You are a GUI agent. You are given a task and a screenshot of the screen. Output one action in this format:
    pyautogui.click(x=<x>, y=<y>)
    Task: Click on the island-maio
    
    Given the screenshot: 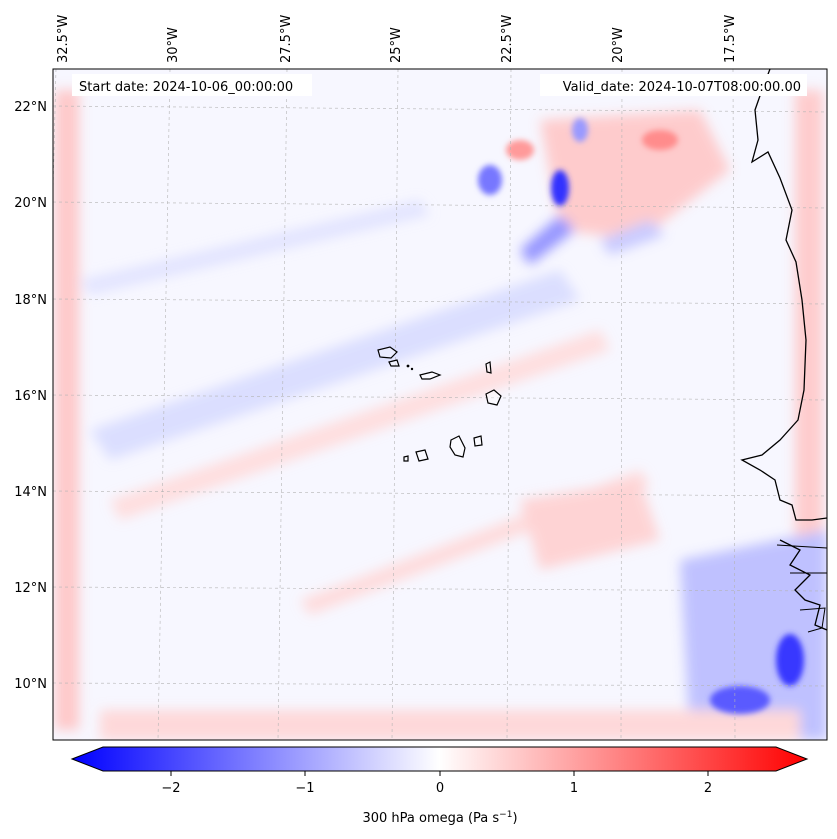 What is the action you would take?
    pyautogui.click(x=478, y=441)
    